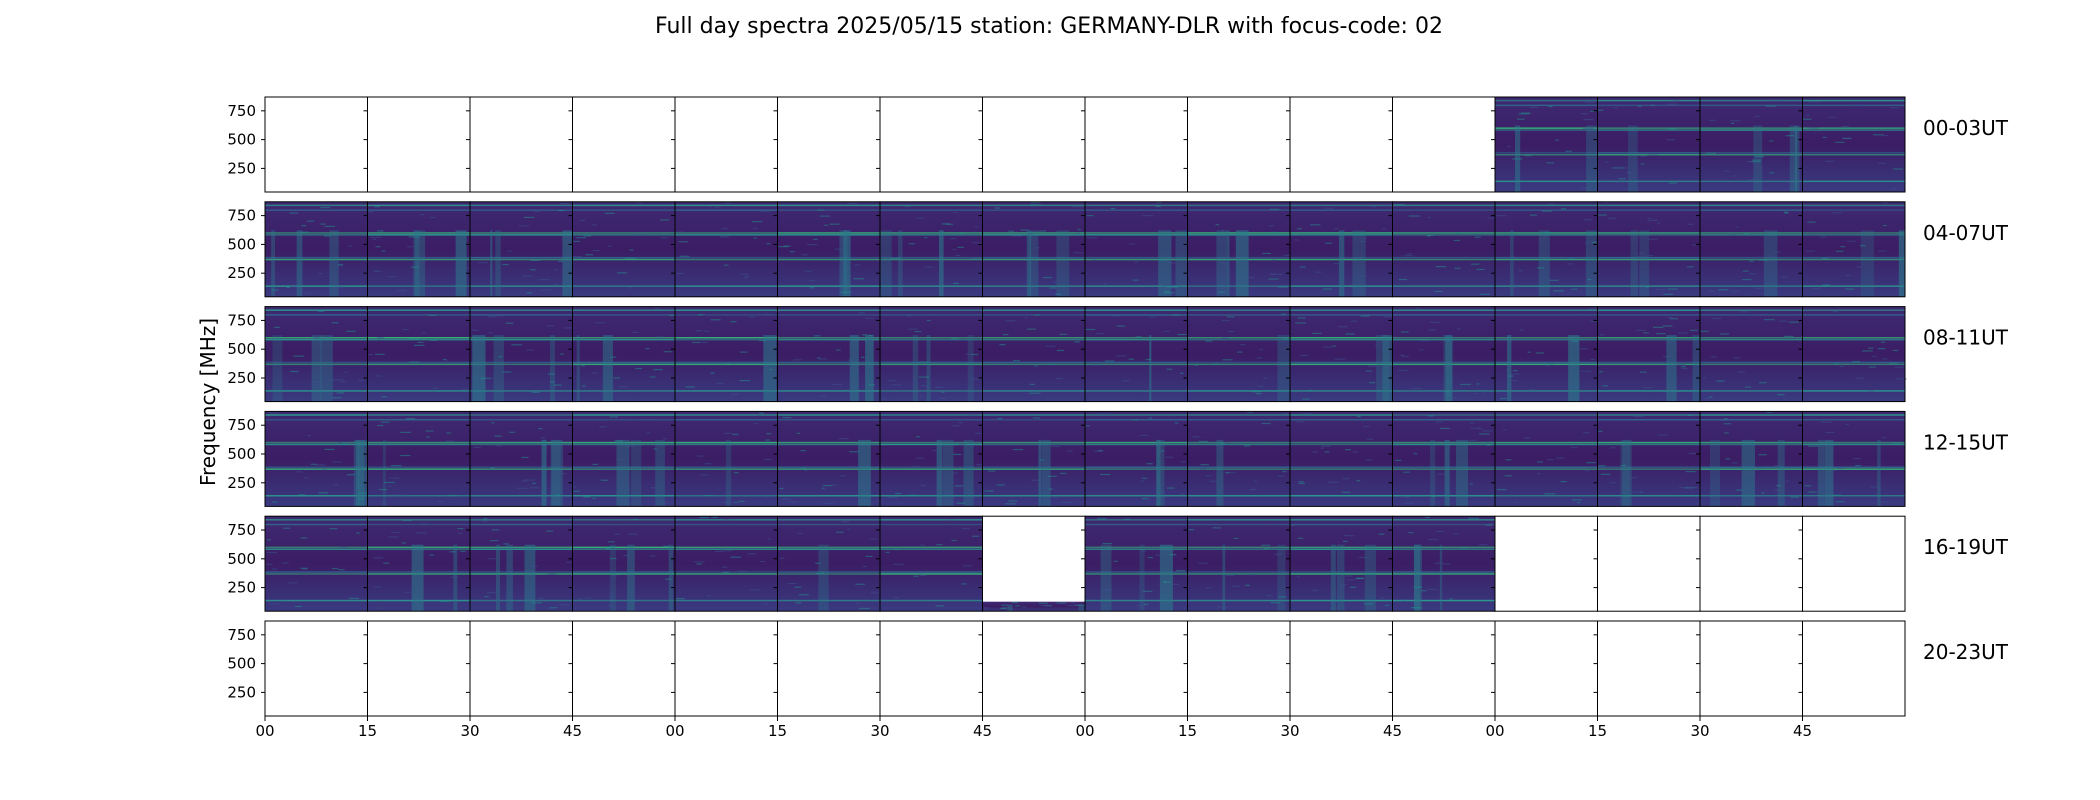 The height and width of the screenshot is (800, 2100). Describe the element at coordinates (1966, 128) in the screenshot. I see `row-label: 00-03UT` at that location.